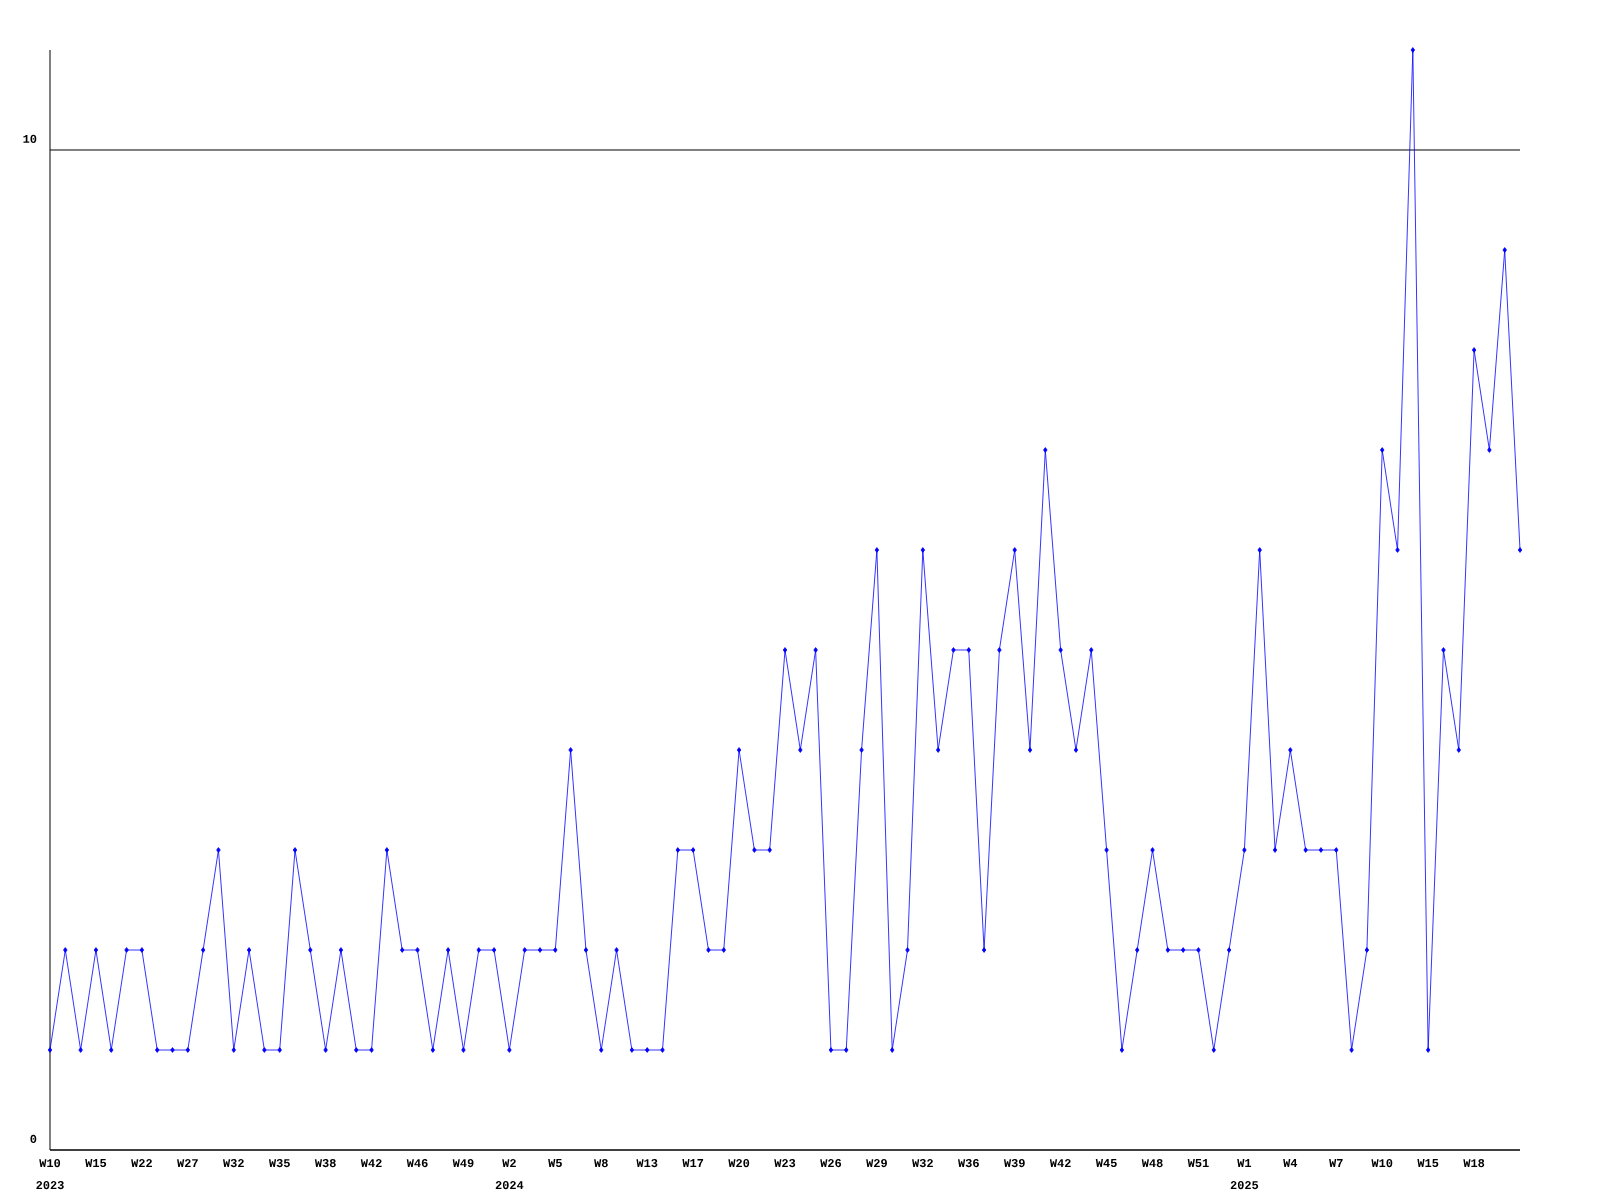  Describe the element at coordinates (739, 1163) in the screenshot. I see `x-tick-label: W20` at that location.